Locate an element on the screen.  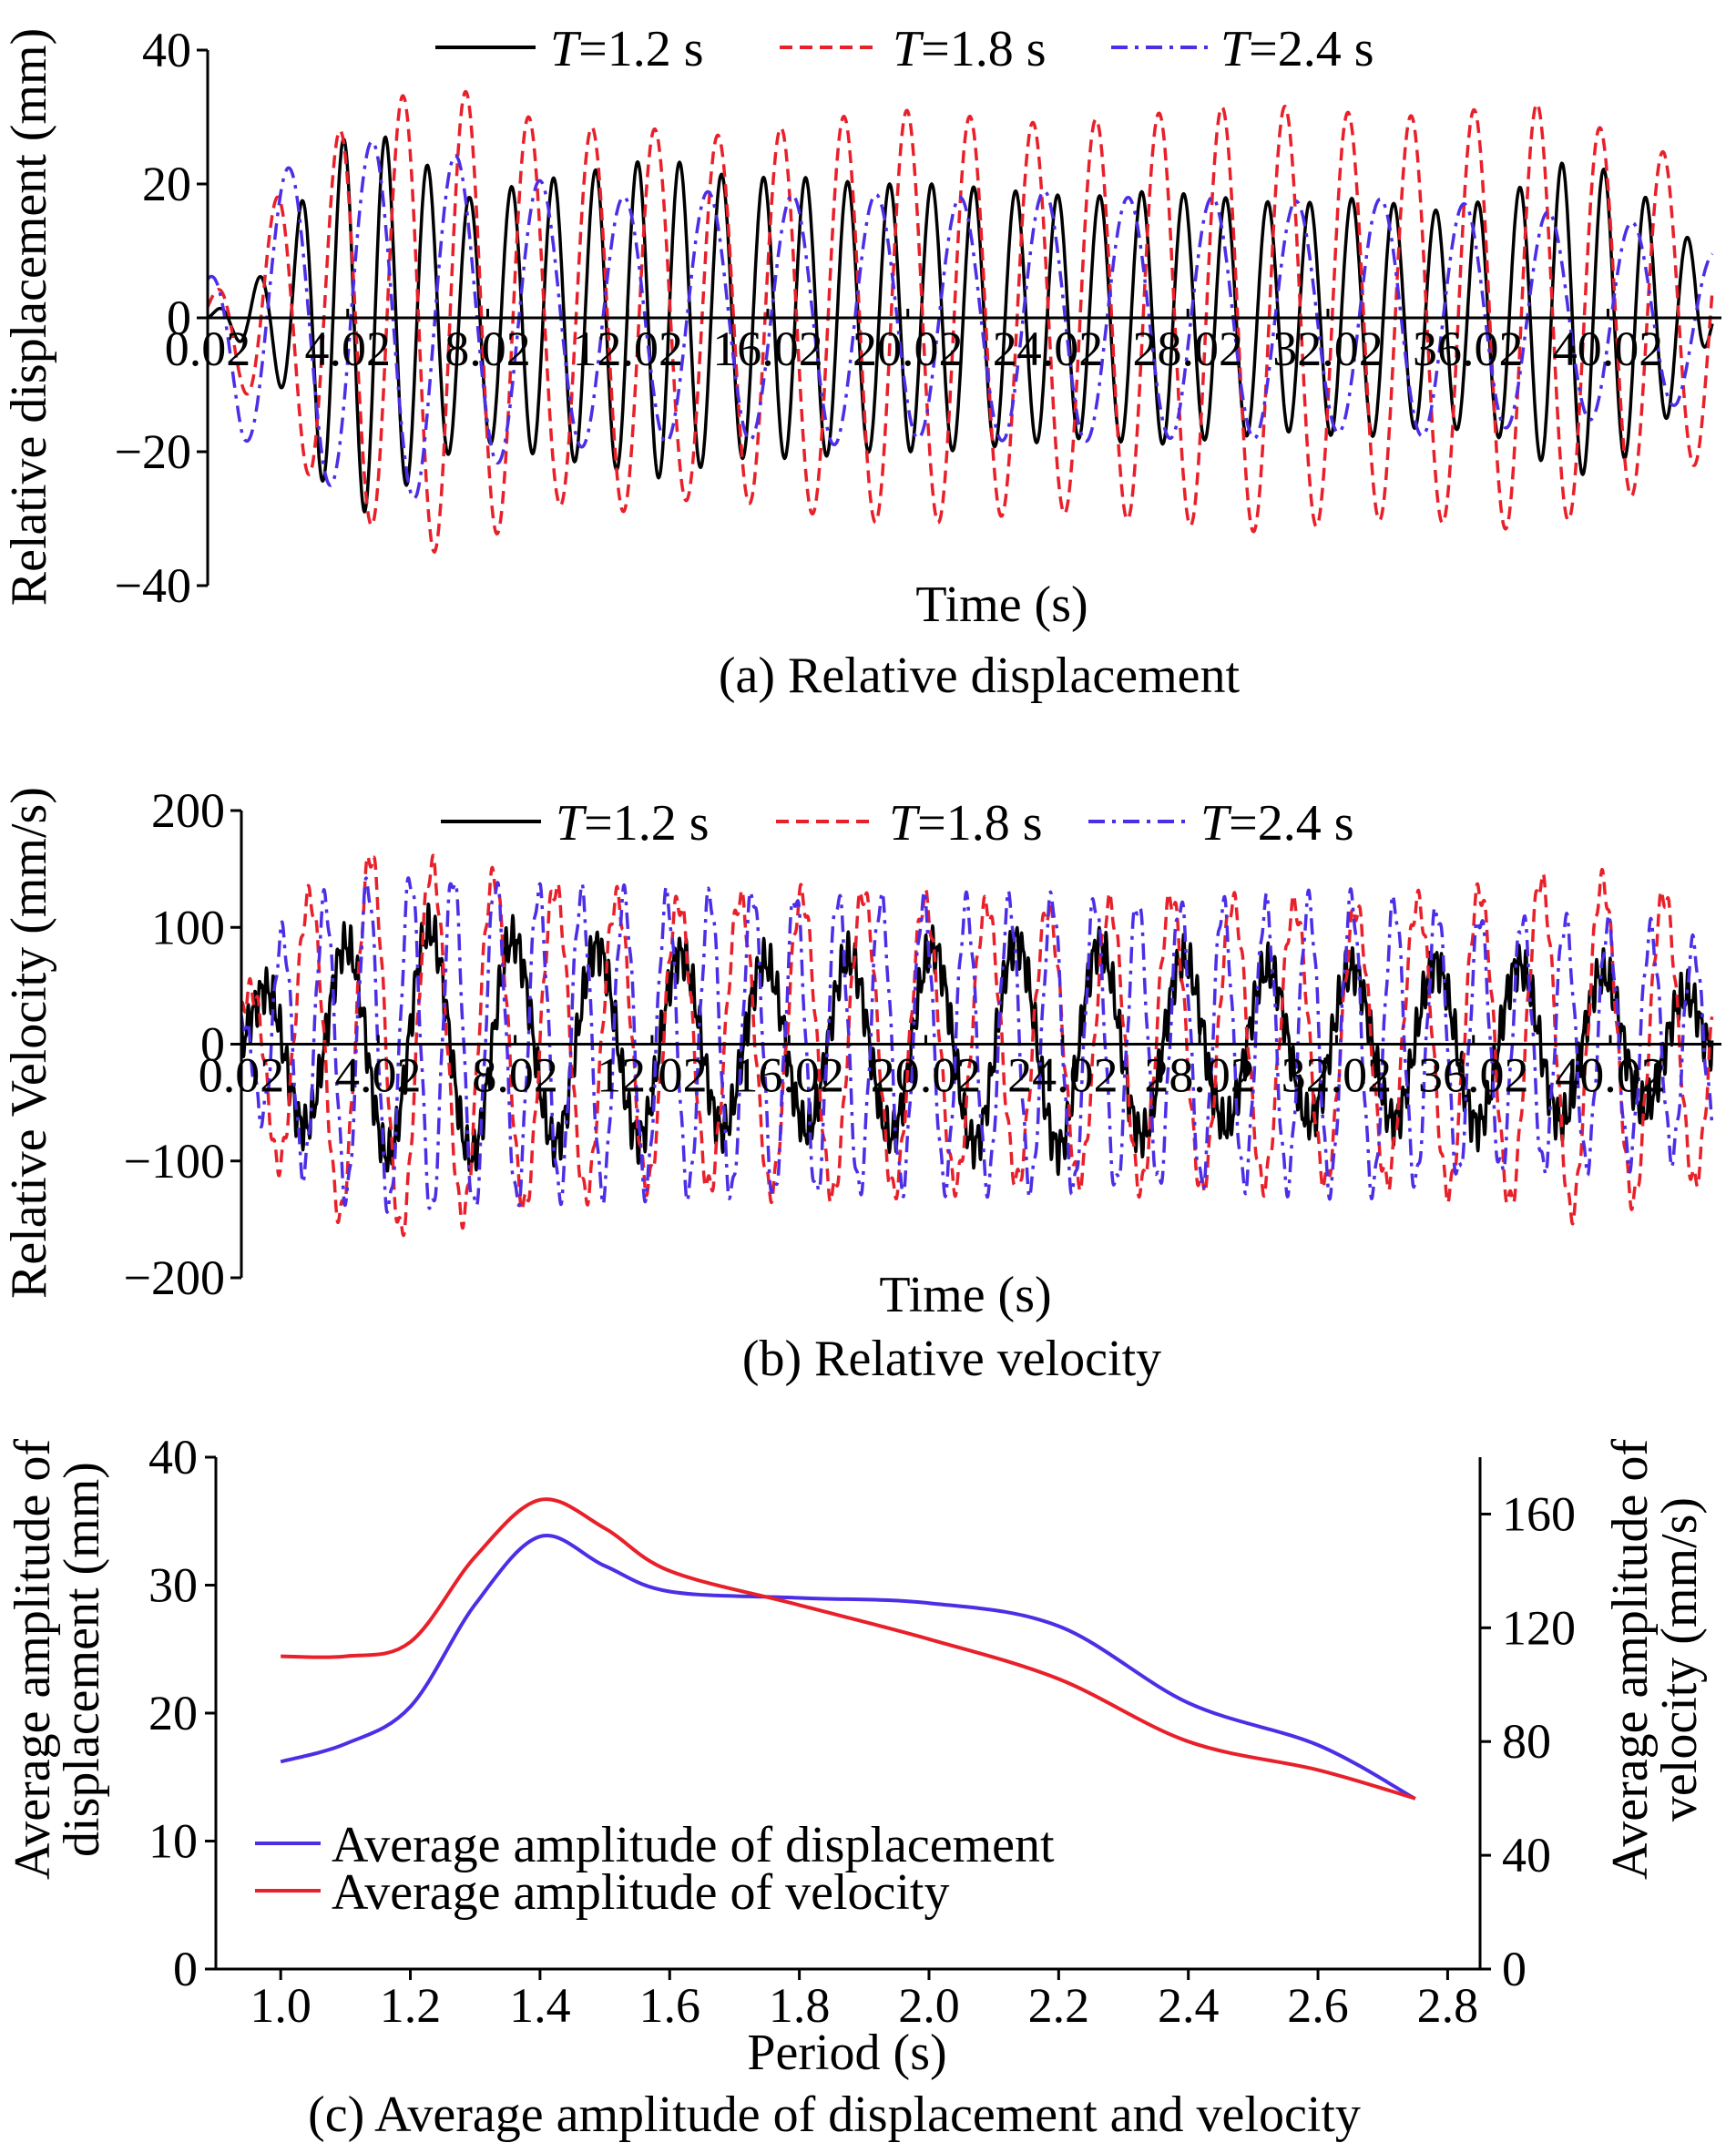
b-xtick-label: 8.02 is located at coordinates (515, 1075).